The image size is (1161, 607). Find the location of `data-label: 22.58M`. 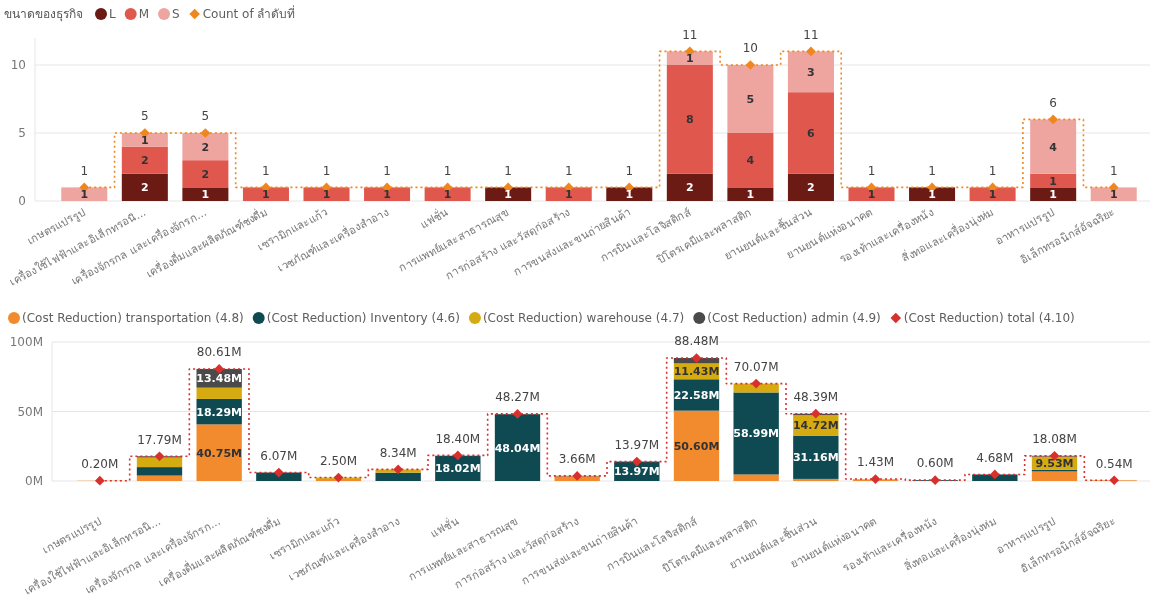

data-label: 22.58M is located at coordinates (696, 395).